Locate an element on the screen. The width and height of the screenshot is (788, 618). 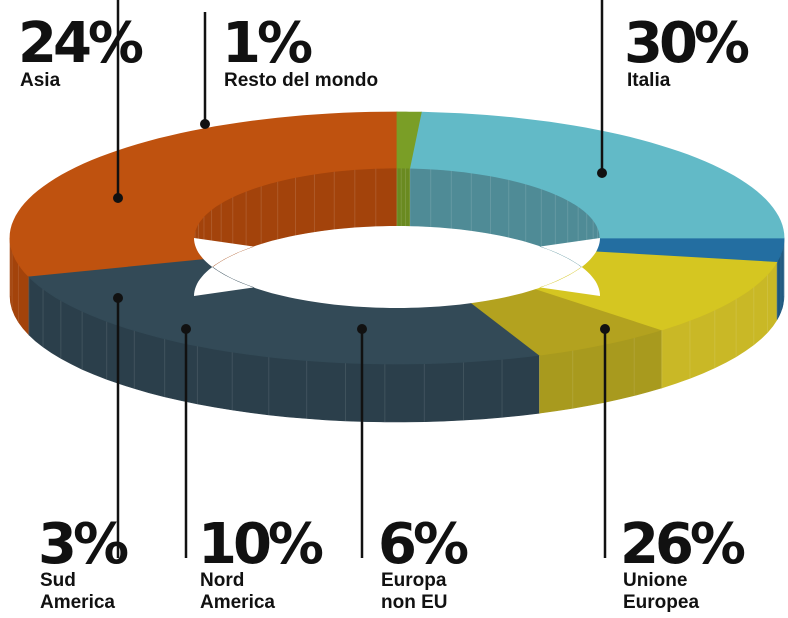
slice-europa-non-eu is located at coordinates (567, 322).